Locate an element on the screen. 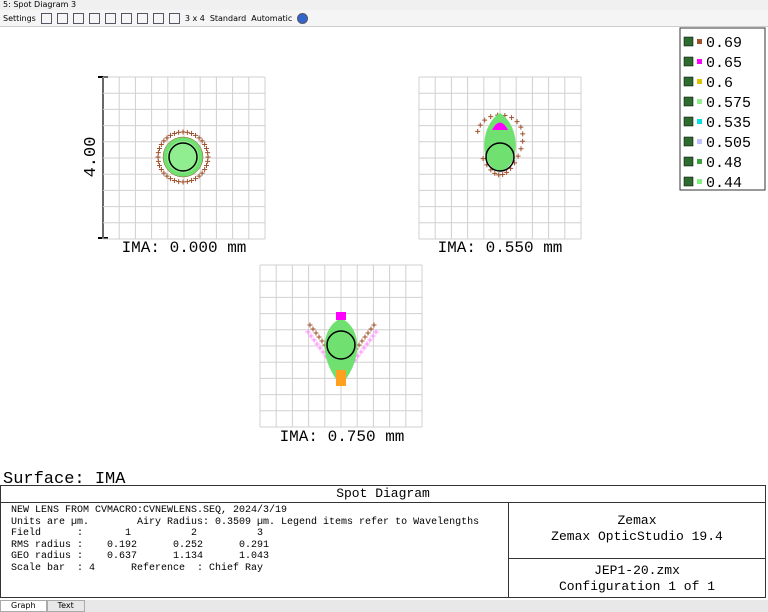 Image resolution: width=768 pixels, height=612 pixels. legend-label: 0.535 is located at coordinates (728, 123).